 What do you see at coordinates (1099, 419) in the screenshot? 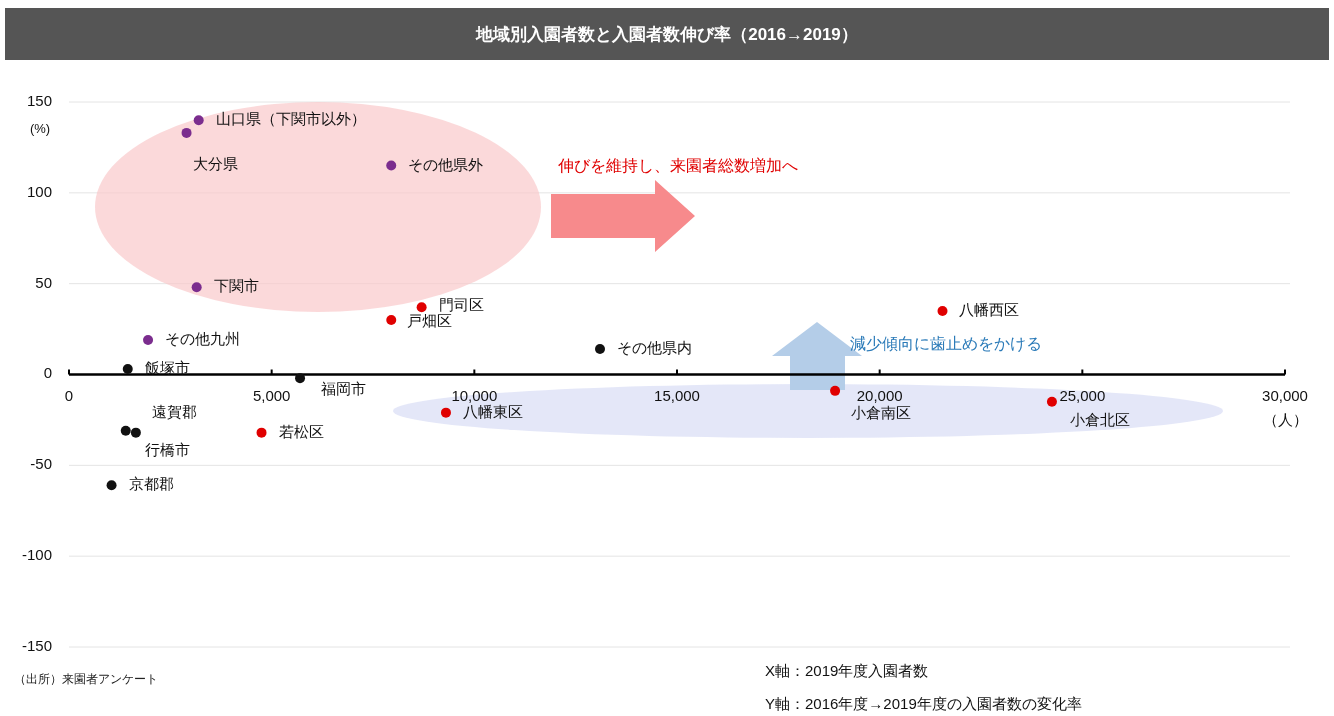
I see `annotation: 小倉北区` at bounding box center [1099, 419].